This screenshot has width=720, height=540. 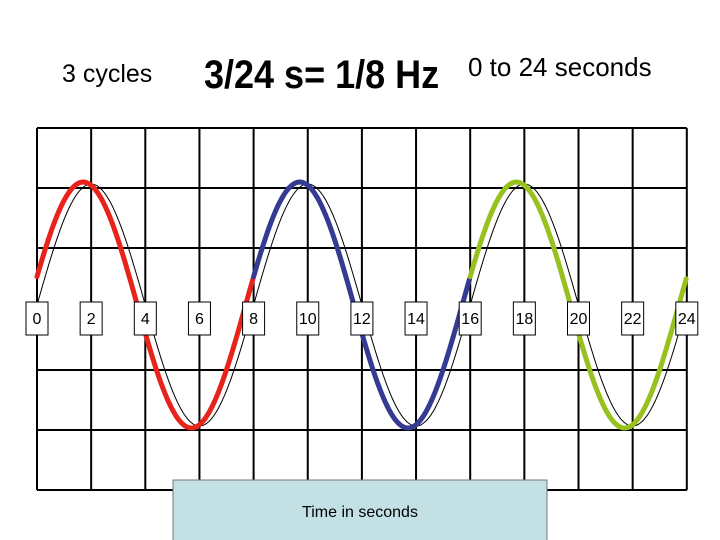 I want to click on tick-label: 18, so click(x=524, y=319).